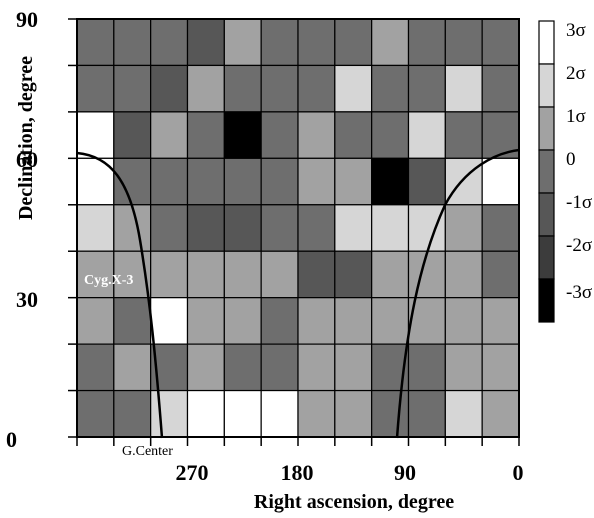 The image size is (594, 518). Describe the element at coordinates (279, 135) in the screenshot. I see `heatmap-cell-r2-c5` at that location.